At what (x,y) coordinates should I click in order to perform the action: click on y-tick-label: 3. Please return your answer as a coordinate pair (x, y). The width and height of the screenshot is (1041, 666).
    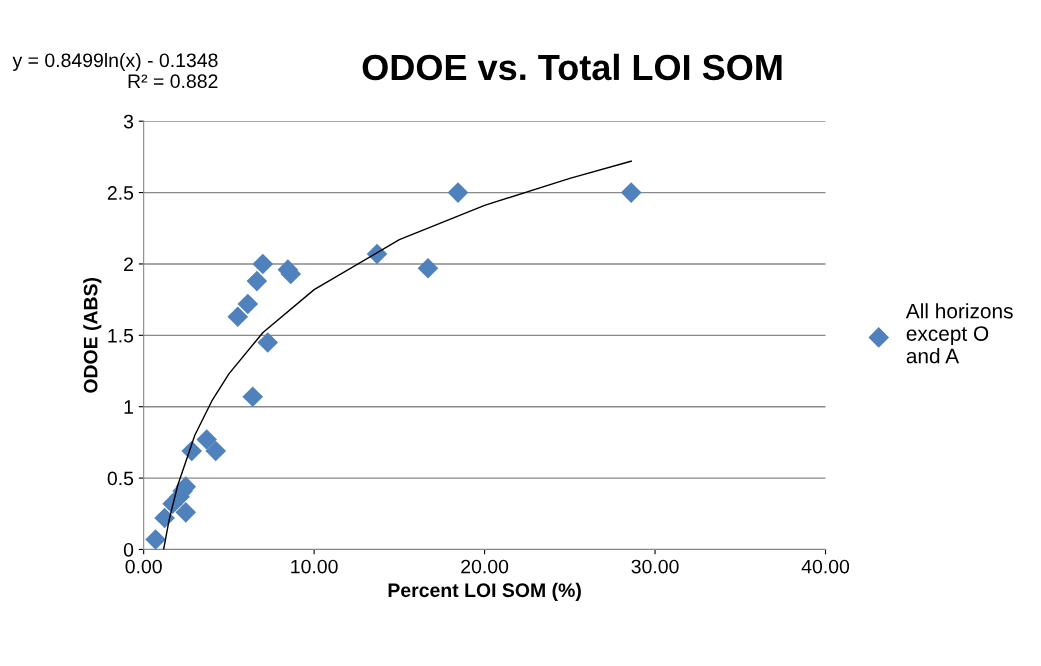
    Looking at the image, I should click on (128, 121).